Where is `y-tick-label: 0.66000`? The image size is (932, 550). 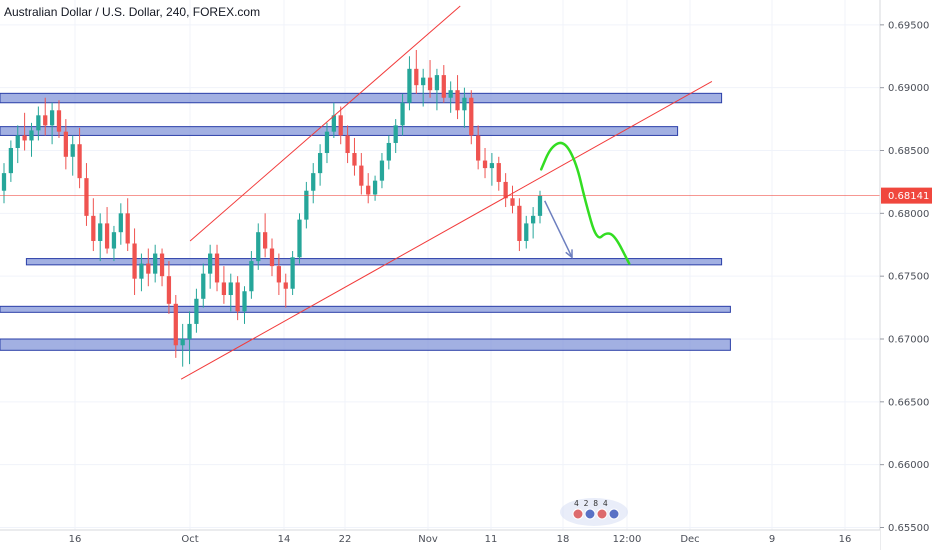
y-tick-label: 0.66000 is located at coordinates (908, 465).